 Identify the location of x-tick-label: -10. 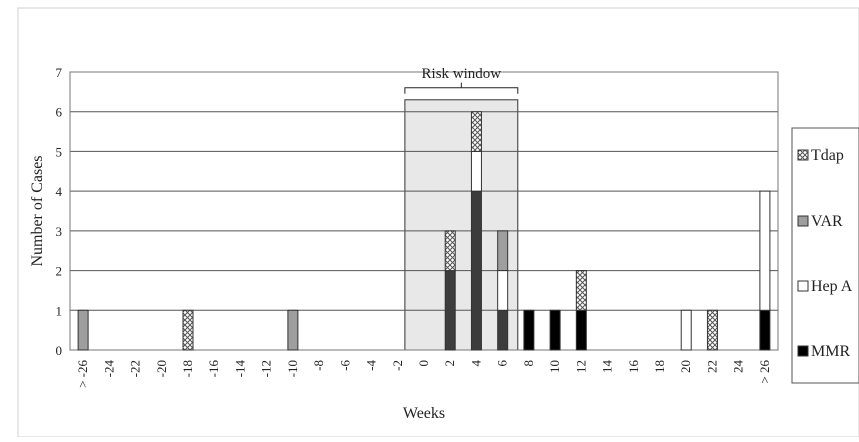
(292, 368).